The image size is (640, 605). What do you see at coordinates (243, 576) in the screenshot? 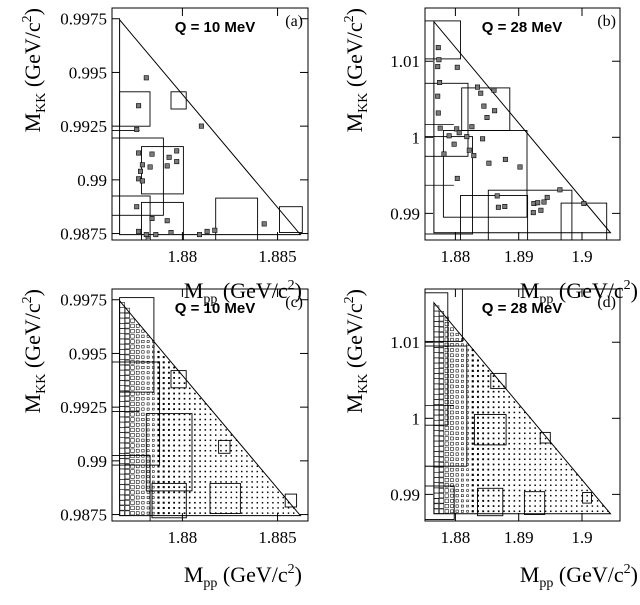
I see `panel-c-xlabel: Mpp (GeV/c2)` at bounding box center [243, 576].